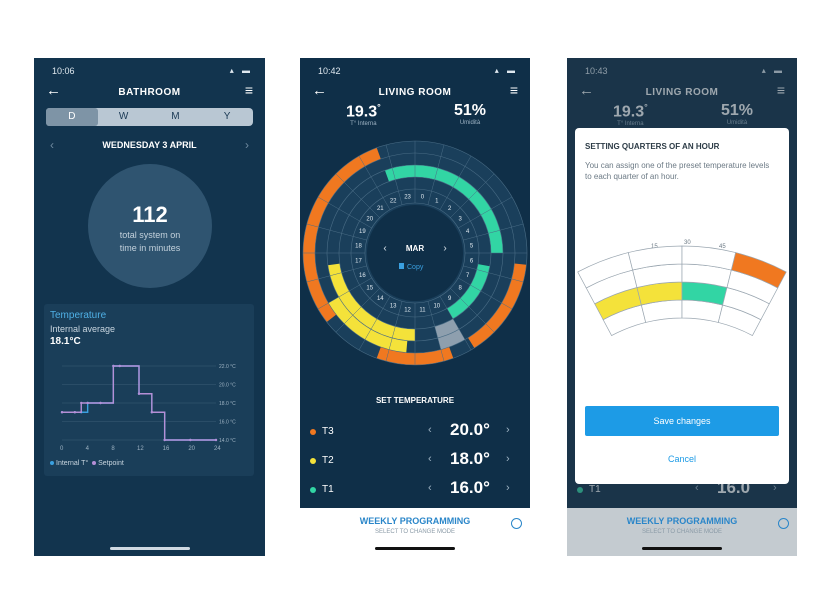 The image size is (830, 614). What do you see at coordinates (62, 449) in the screenshot?
I see `x-tick-label: 0` at bounding box center [62, 449].